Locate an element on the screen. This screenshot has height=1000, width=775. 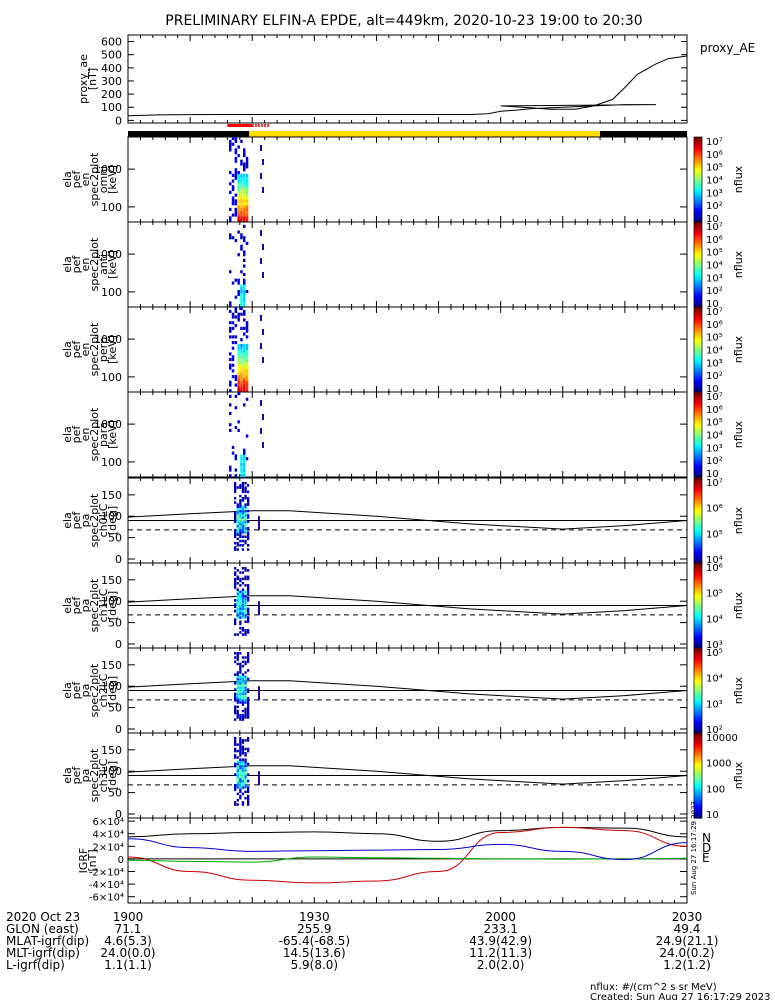
panel-frame-igrf is located at coordinates (407, 860).